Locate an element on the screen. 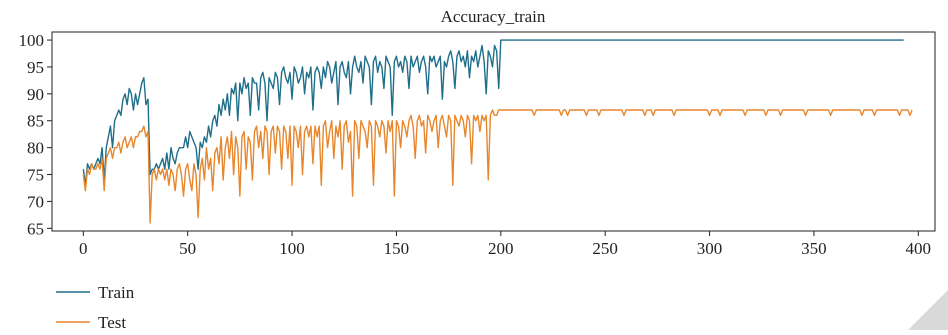  y-axis: 65 70 75 80 85 90 95 100 is located at coordinates (36, 134).